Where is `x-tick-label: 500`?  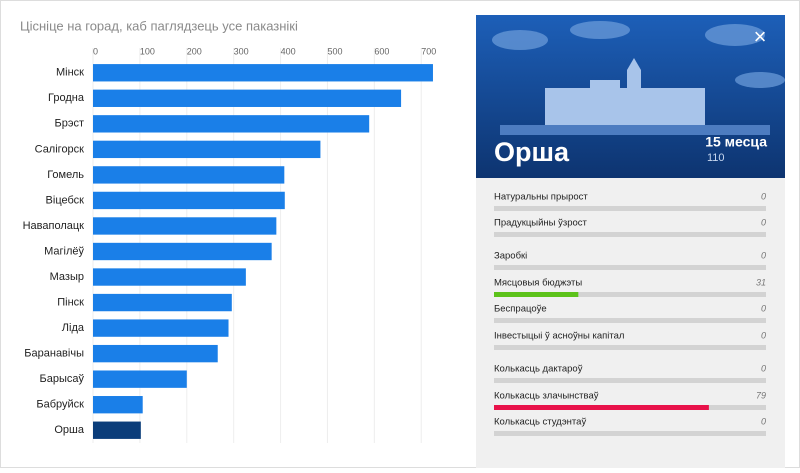
x-tick-label: 500 is located at coordinates (334, 51).